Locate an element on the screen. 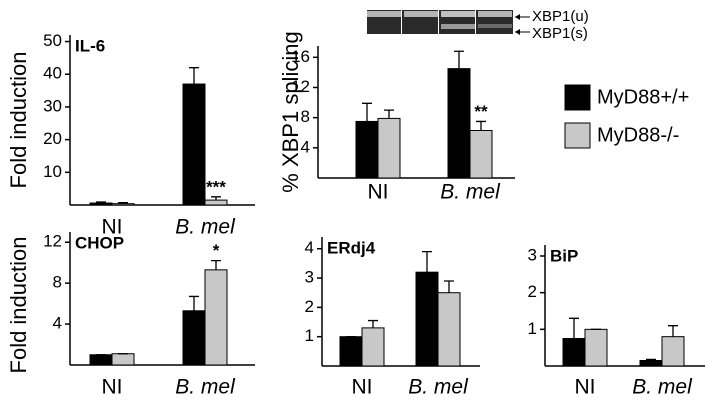 The height and width of the screenshot is (407, 715). panel-title: IL-6 is located at coordinates (90, 45).